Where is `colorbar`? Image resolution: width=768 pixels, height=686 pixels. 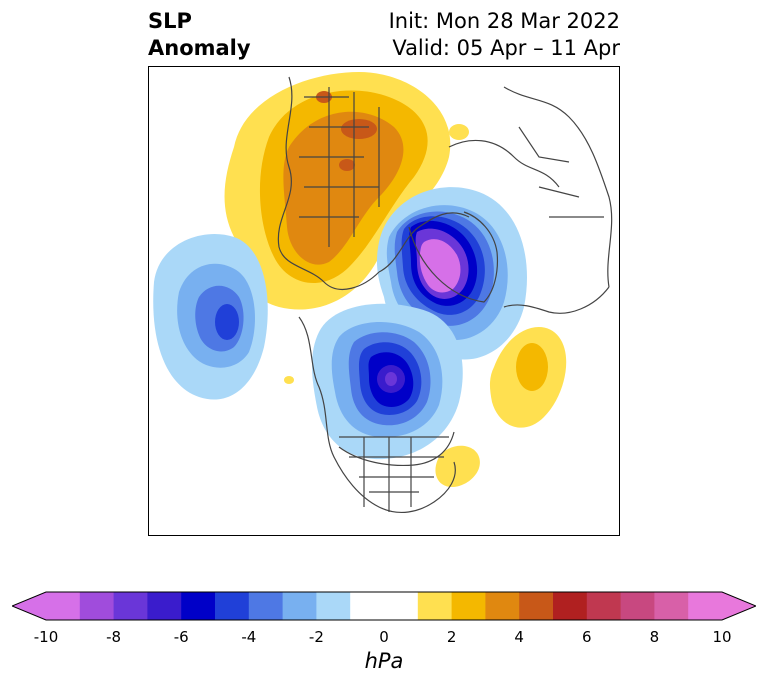 colorbar is located at coordinates (384, 606).